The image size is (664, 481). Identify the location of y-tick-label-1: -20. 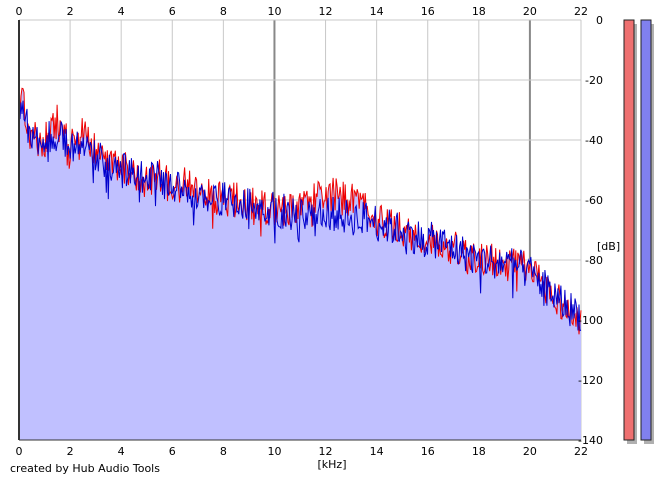
(594, 80).